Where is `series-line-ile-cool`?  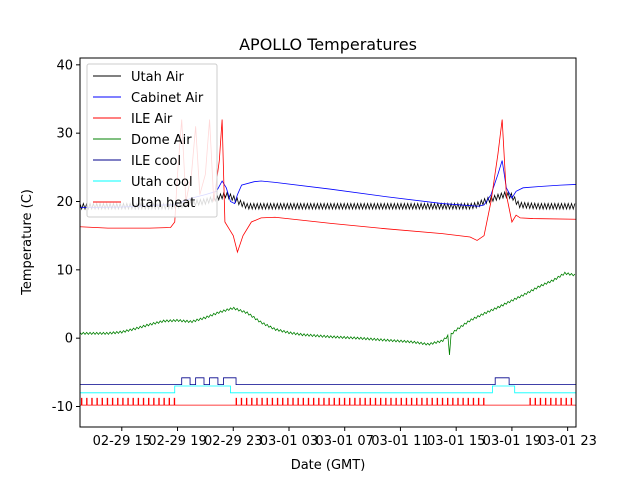 series-line-ile-cool is located at coordinates (328, 381).